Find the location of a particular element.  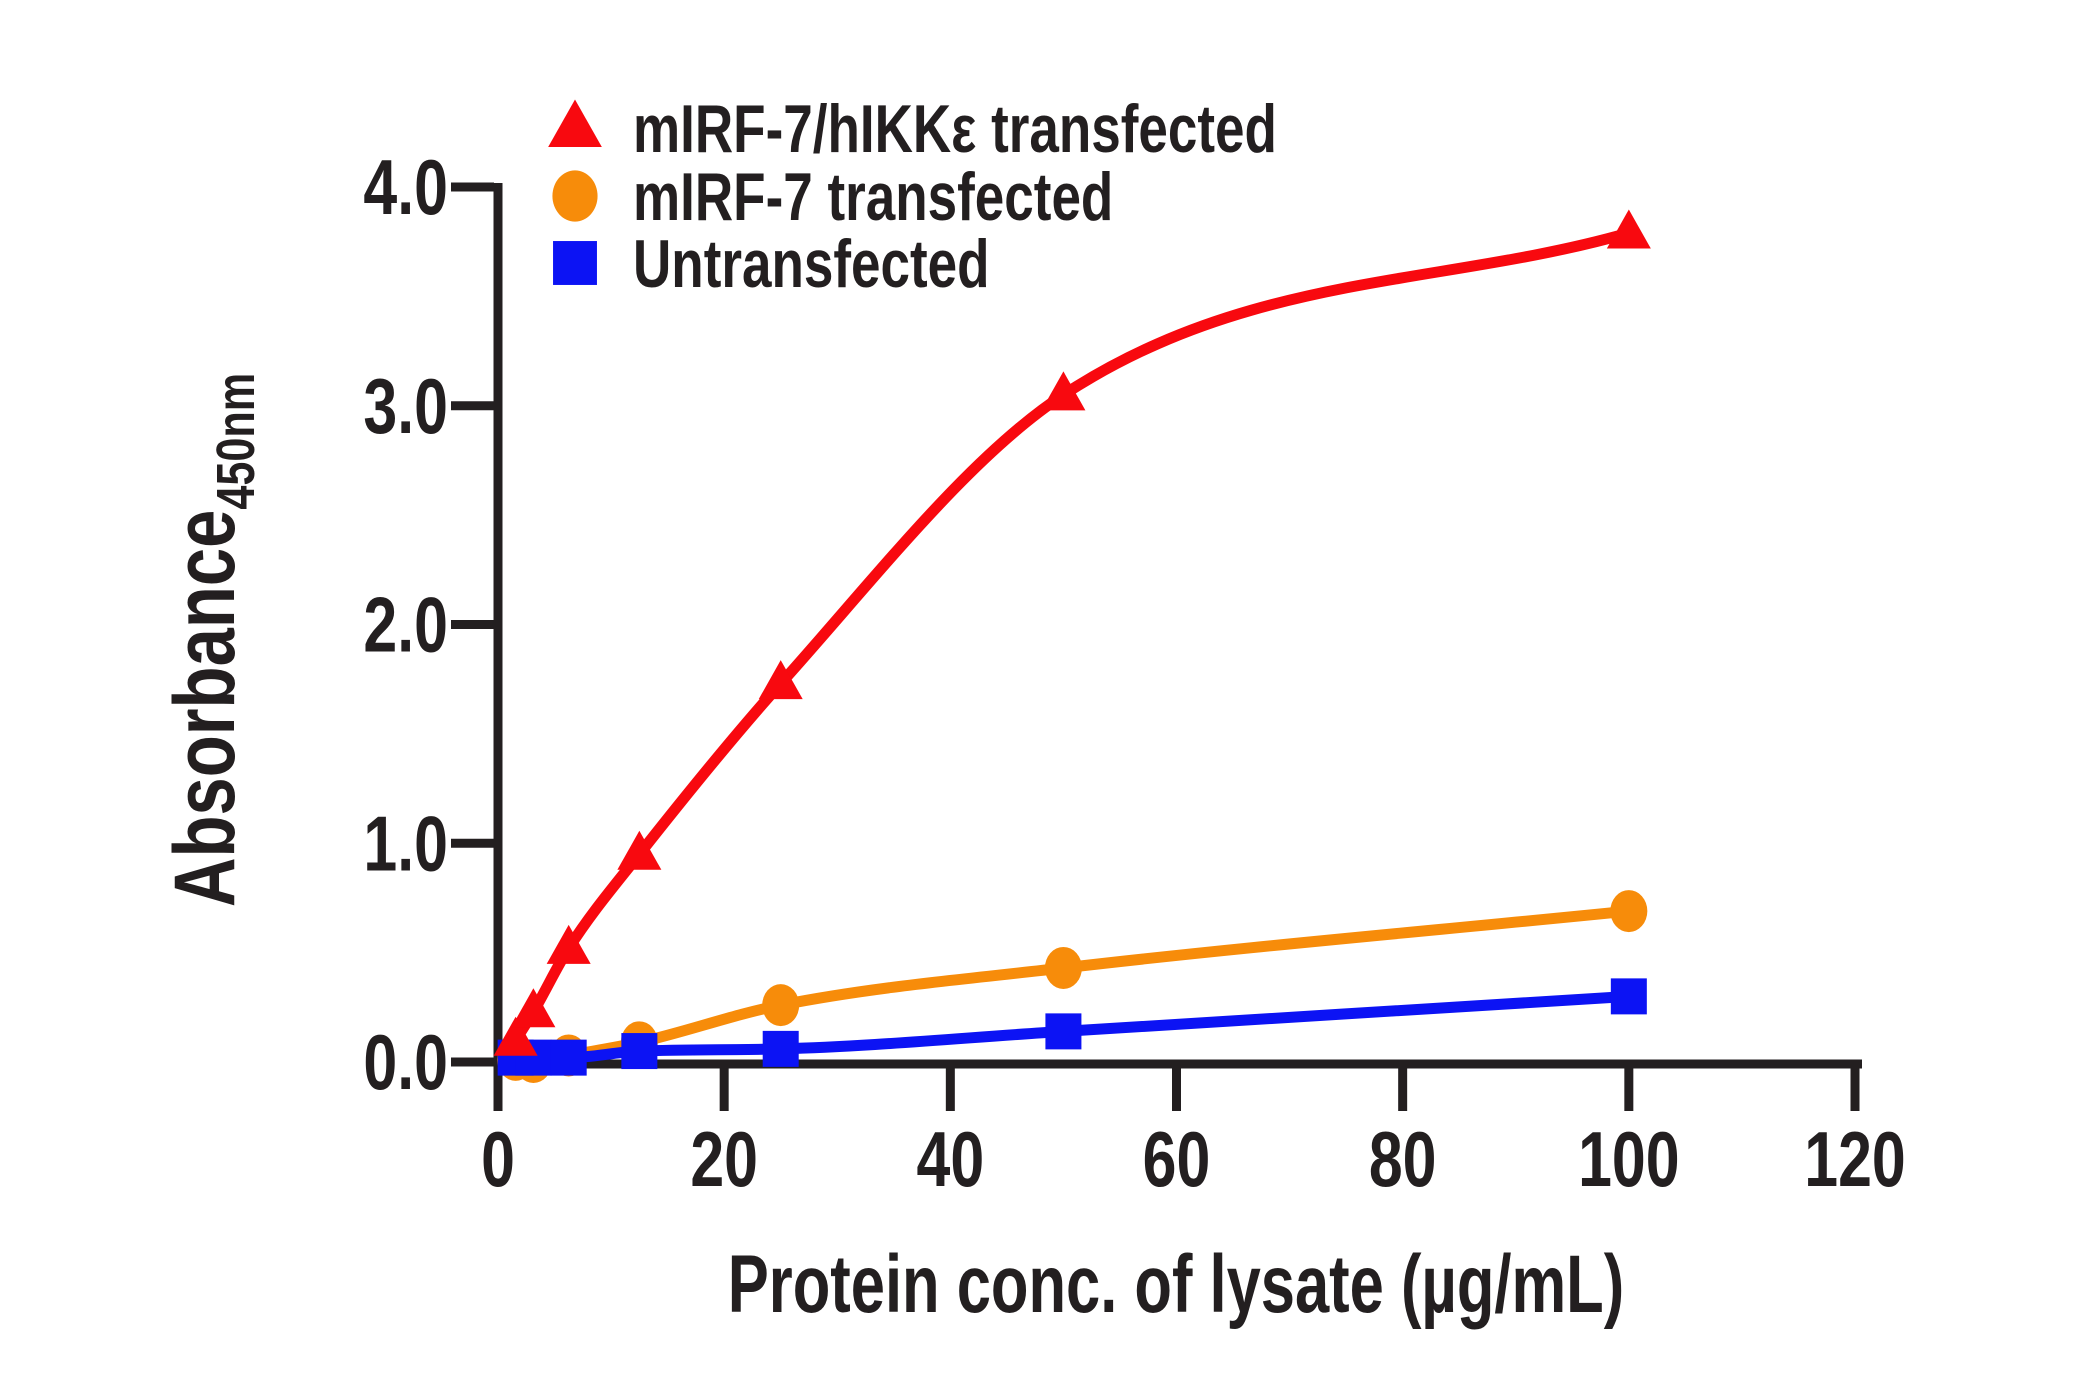

legend-label: mIRF-7/hIKKε transfected is located at coordinates (955, 129).